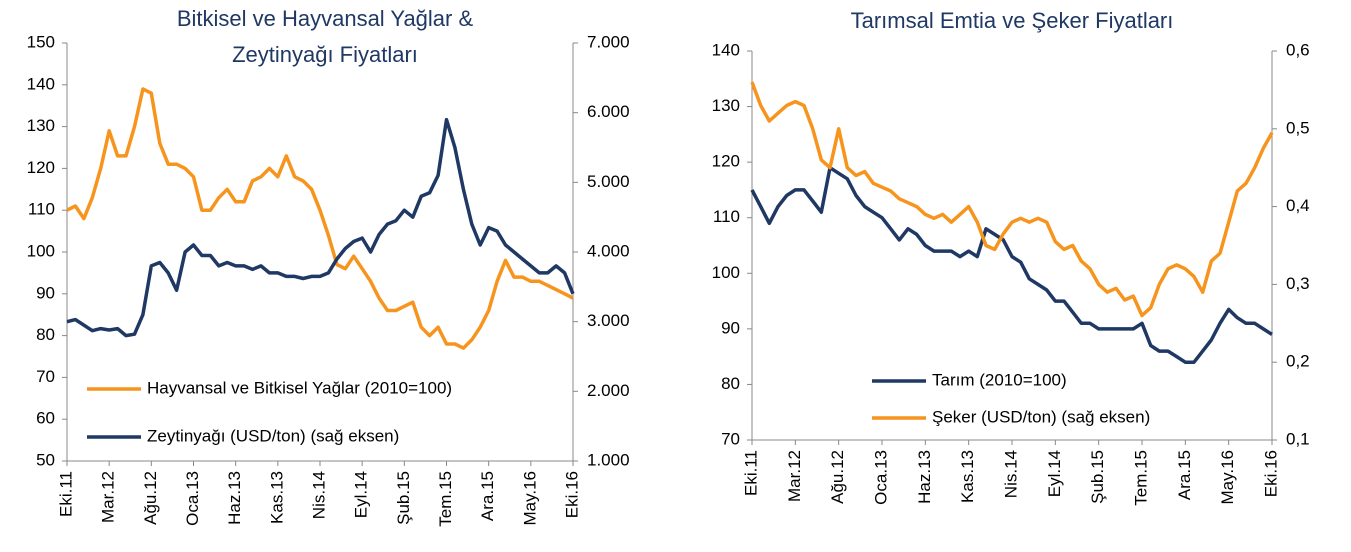 The height and width of the screenshot is (552, 1351). What do you see at coordinates (1298, 361) in the screenshot?
I see `y2-tick-label: 0,2` at bounding box center [1298, 361].